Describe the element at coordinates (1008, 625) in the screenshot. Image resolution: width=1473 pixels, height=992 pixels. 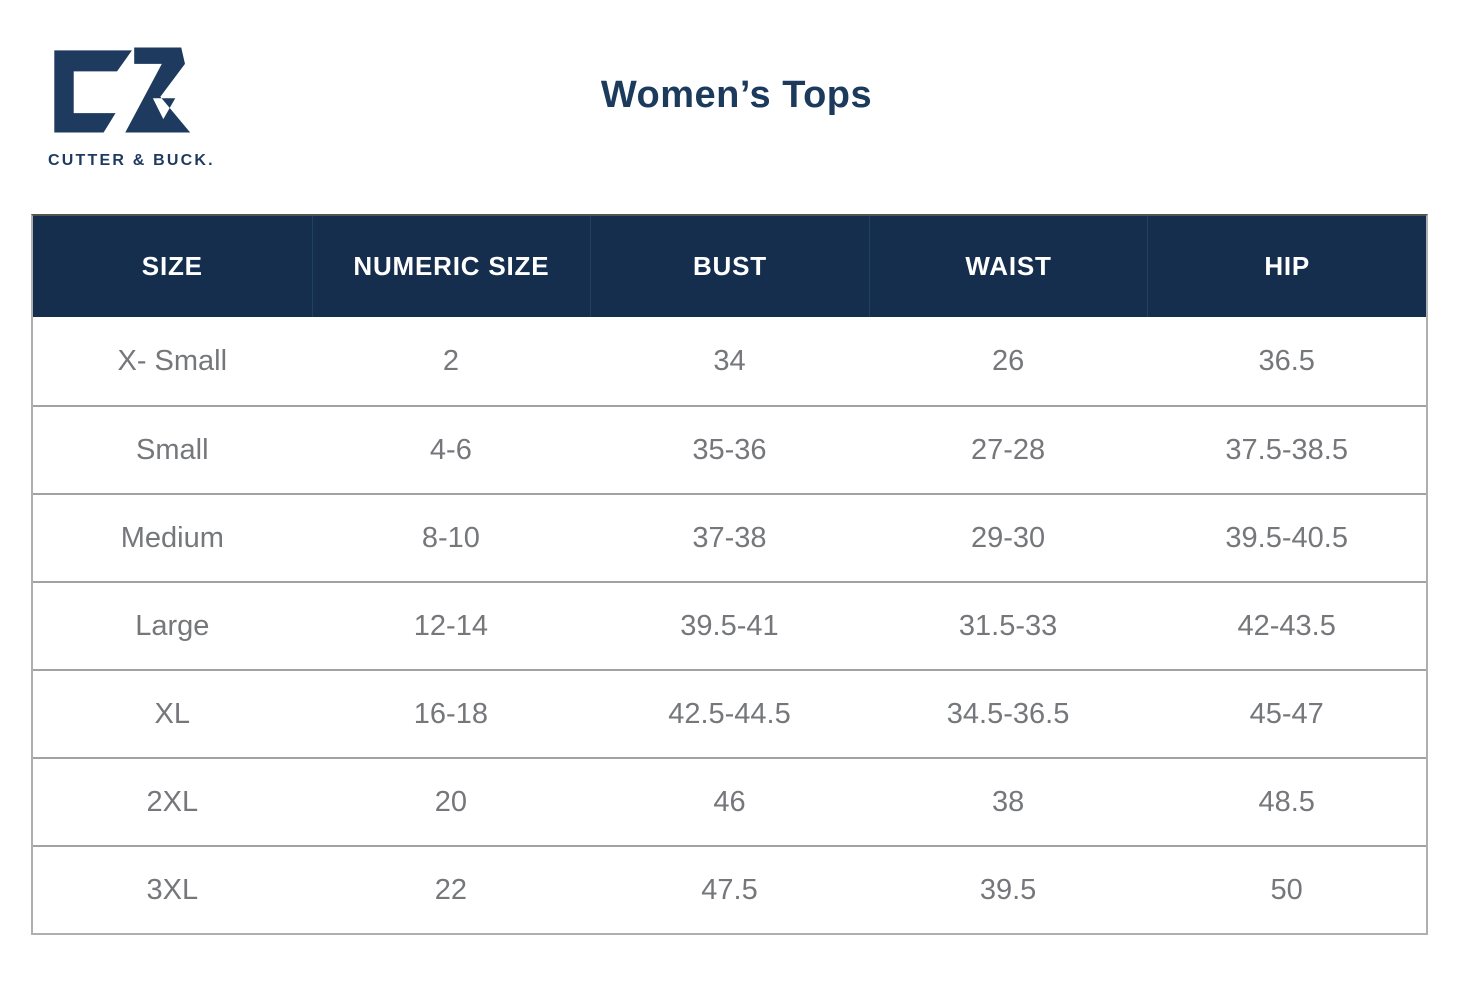
I see `cell-waist: 31.5-33` at that location.